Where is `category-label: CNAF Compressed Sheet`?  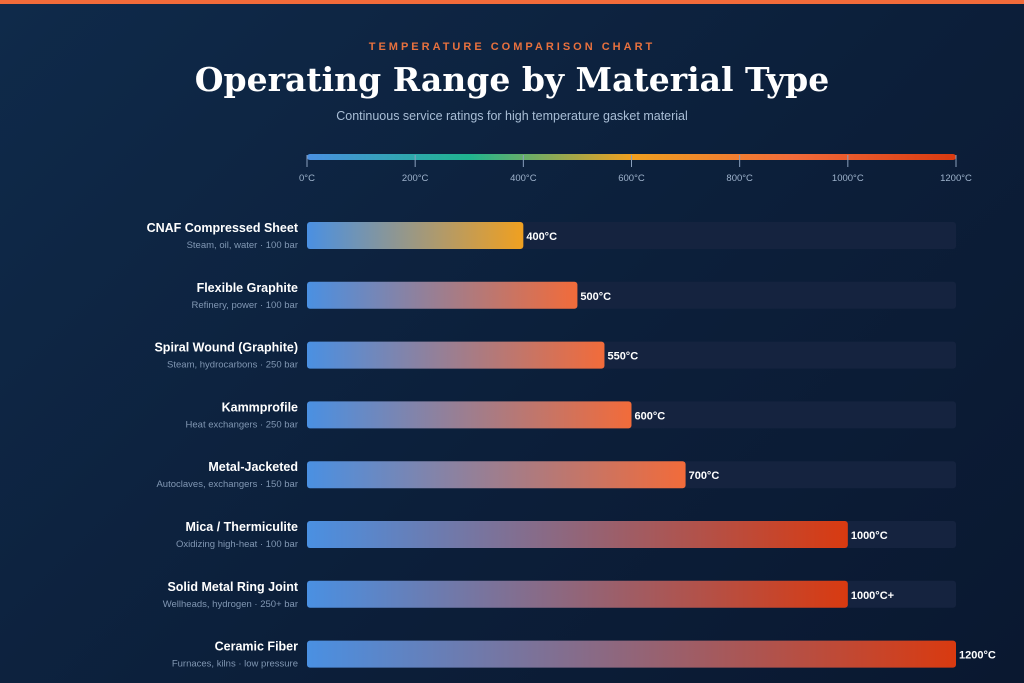 category-label: CNAF Compressed Sheet is located at coordinates (223, 228).